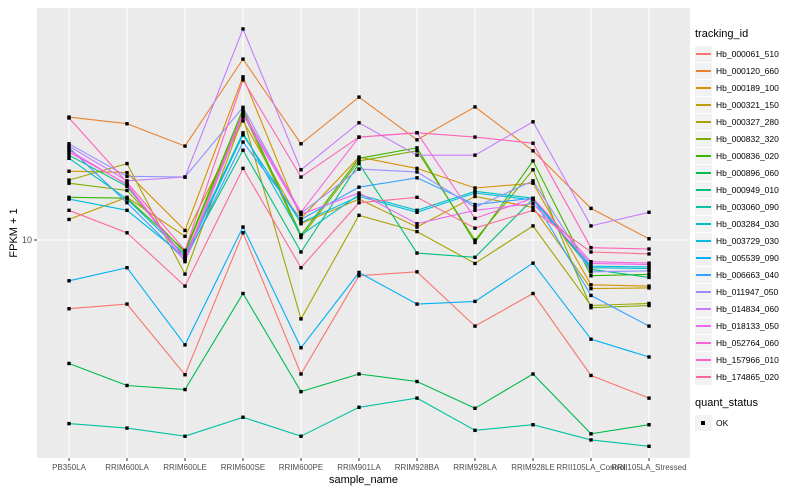 The width and height of the screenshot is (800, 500). What do you see at coordinates (747, 376) in the screenshot?
I see `legend-entry-label: Hb_174865_020` at bounding box center [747, 376].